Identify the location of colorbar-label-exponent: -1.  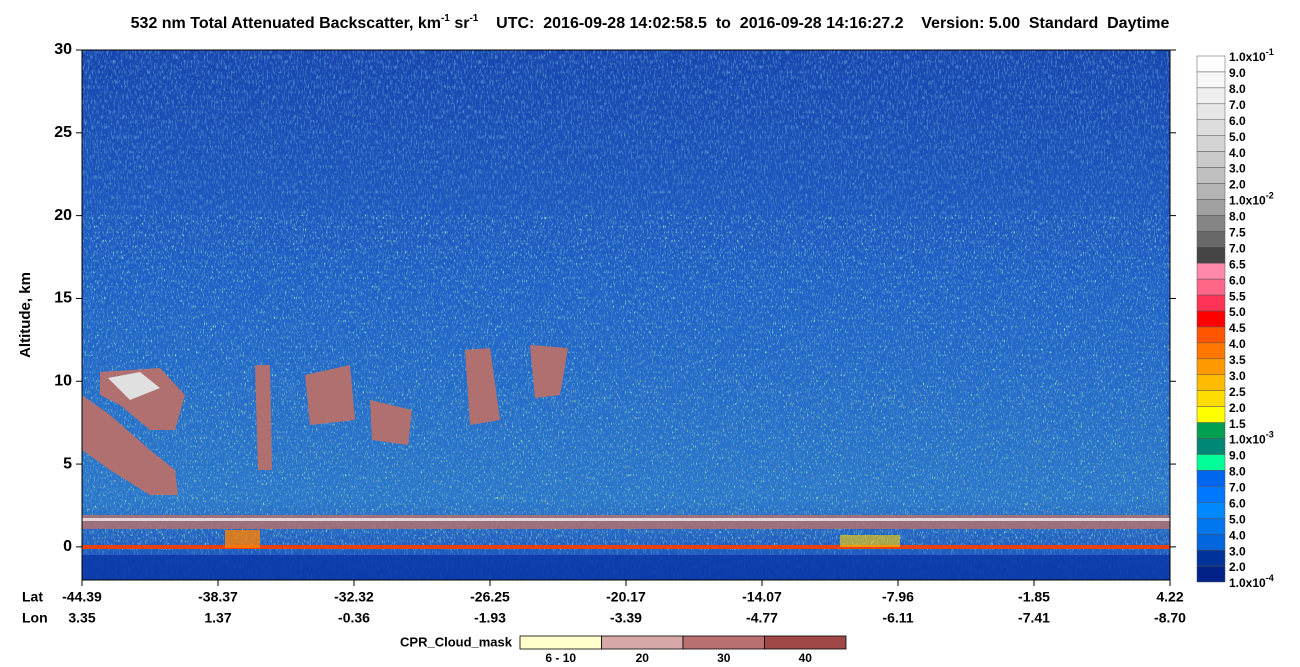
(1270, 52).